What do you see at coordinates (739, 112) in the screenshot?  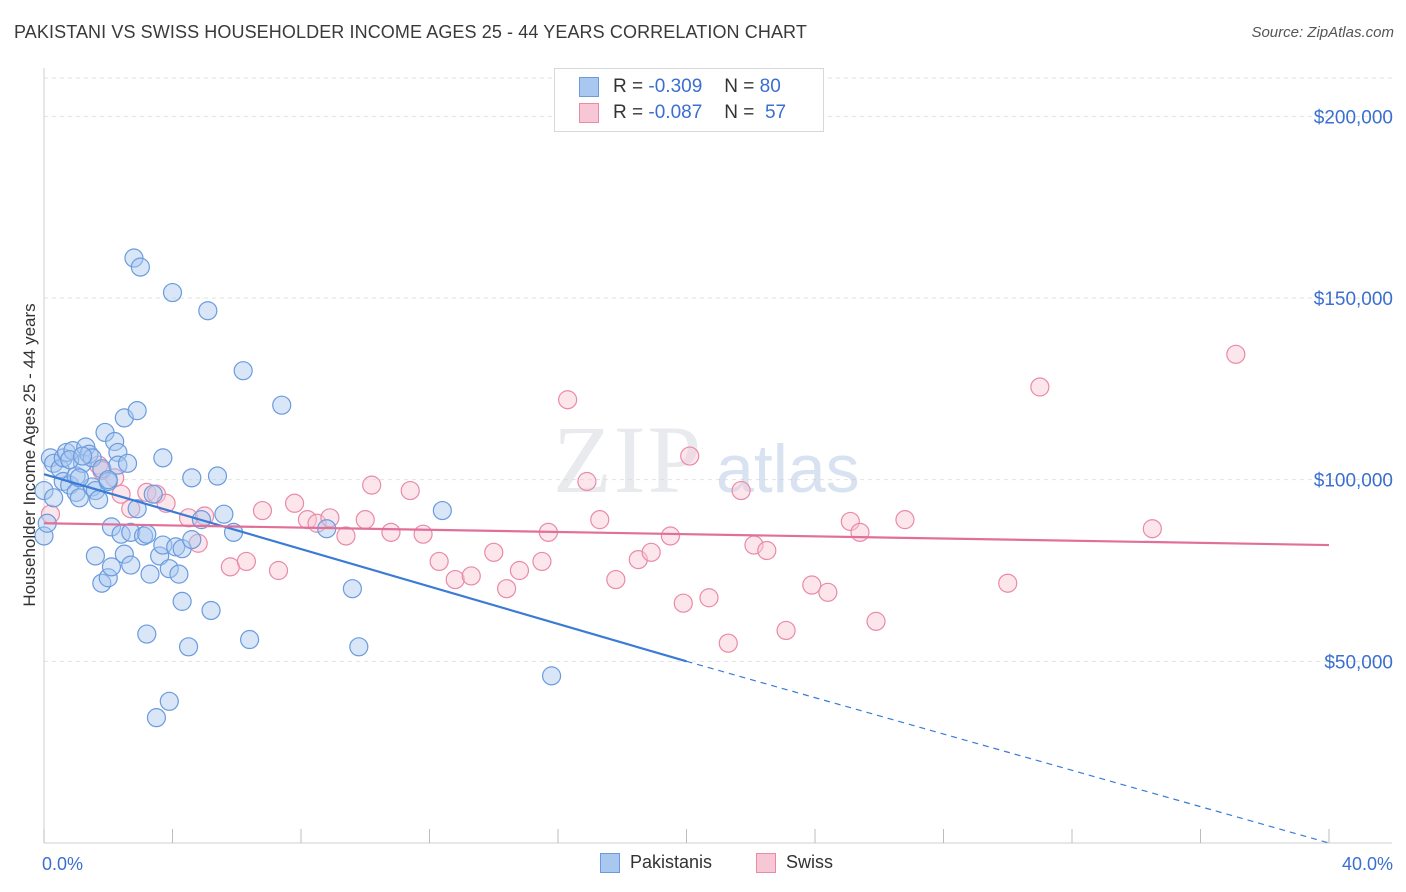 I see `legend-n-label: N =` at bounding box center [739, 112].